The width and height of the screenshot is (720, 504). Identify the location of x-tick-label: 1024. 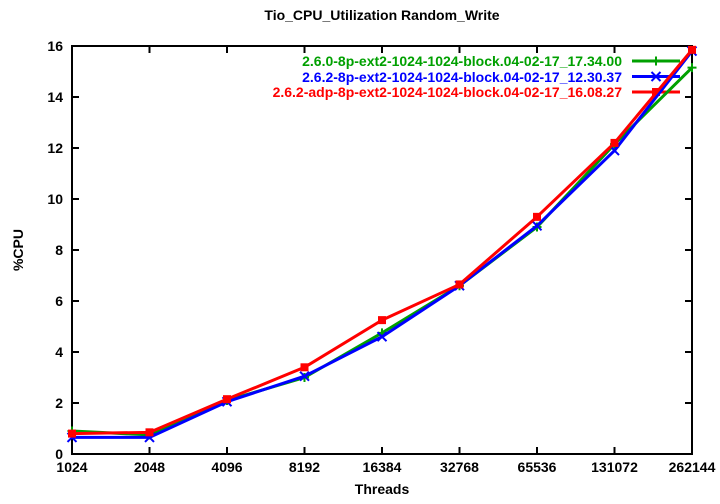
(72, 467).